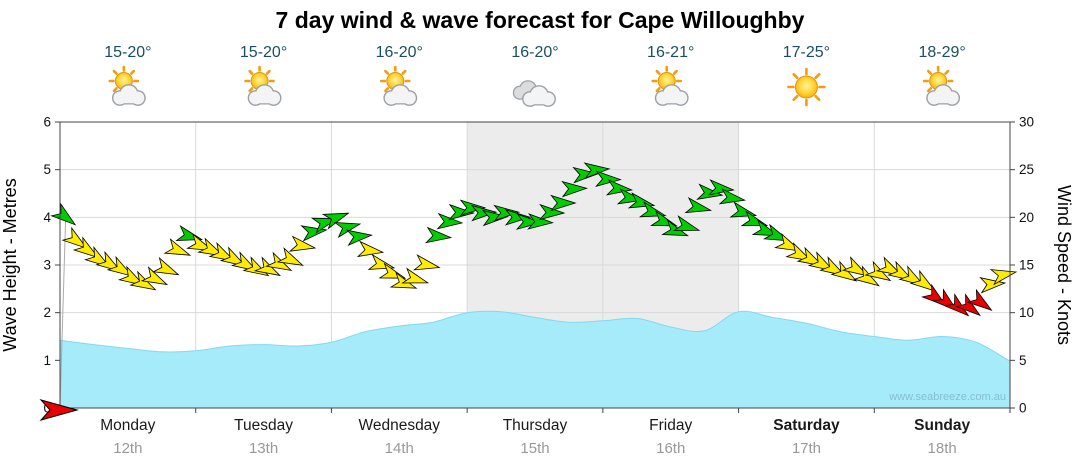 The width and height of the screenshot is (1080, 475). What do you see at coordinates (263, 425) in the screenshot?
I see `day-name: Tuesday` at bounding box center [263, 425].